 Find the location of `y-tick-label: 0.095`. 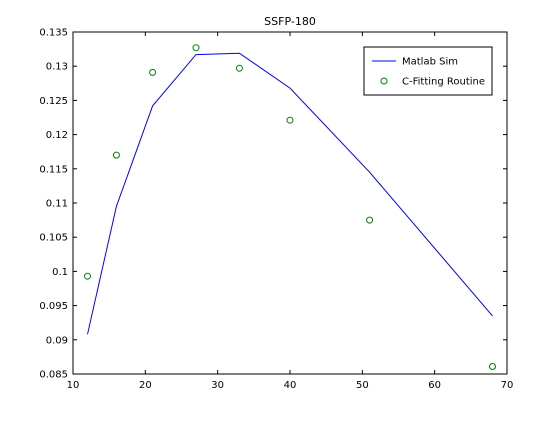

y-tick-label: 0.095 is located at coordinates (53, 306).